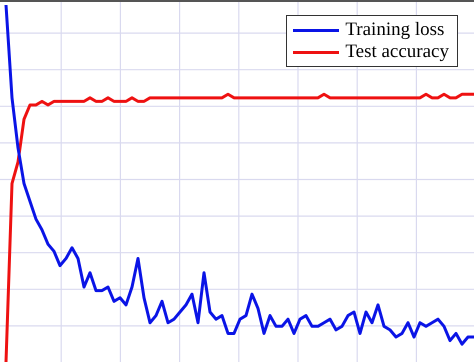 This screenshot has height=362, width=474. What do you see at coordinates (397, 52) in the screenshot?
I see `legend-label: Test accuracy` at bounding box center [397, 52].